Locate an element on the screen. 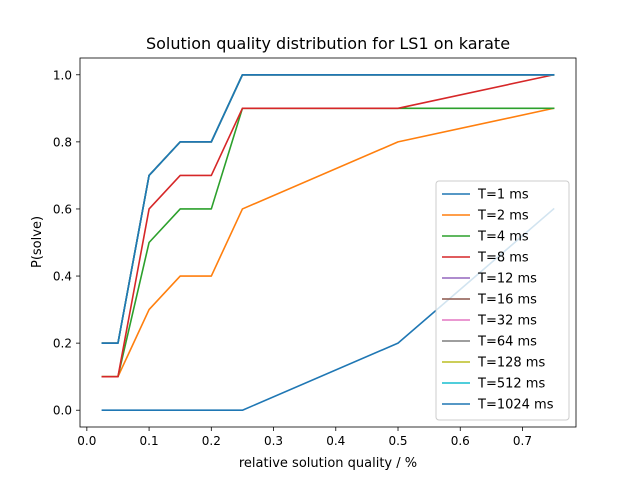 This screenshot has height=480, width=640. y-tick-label: 0.6 is located at coordinates (62, 209).